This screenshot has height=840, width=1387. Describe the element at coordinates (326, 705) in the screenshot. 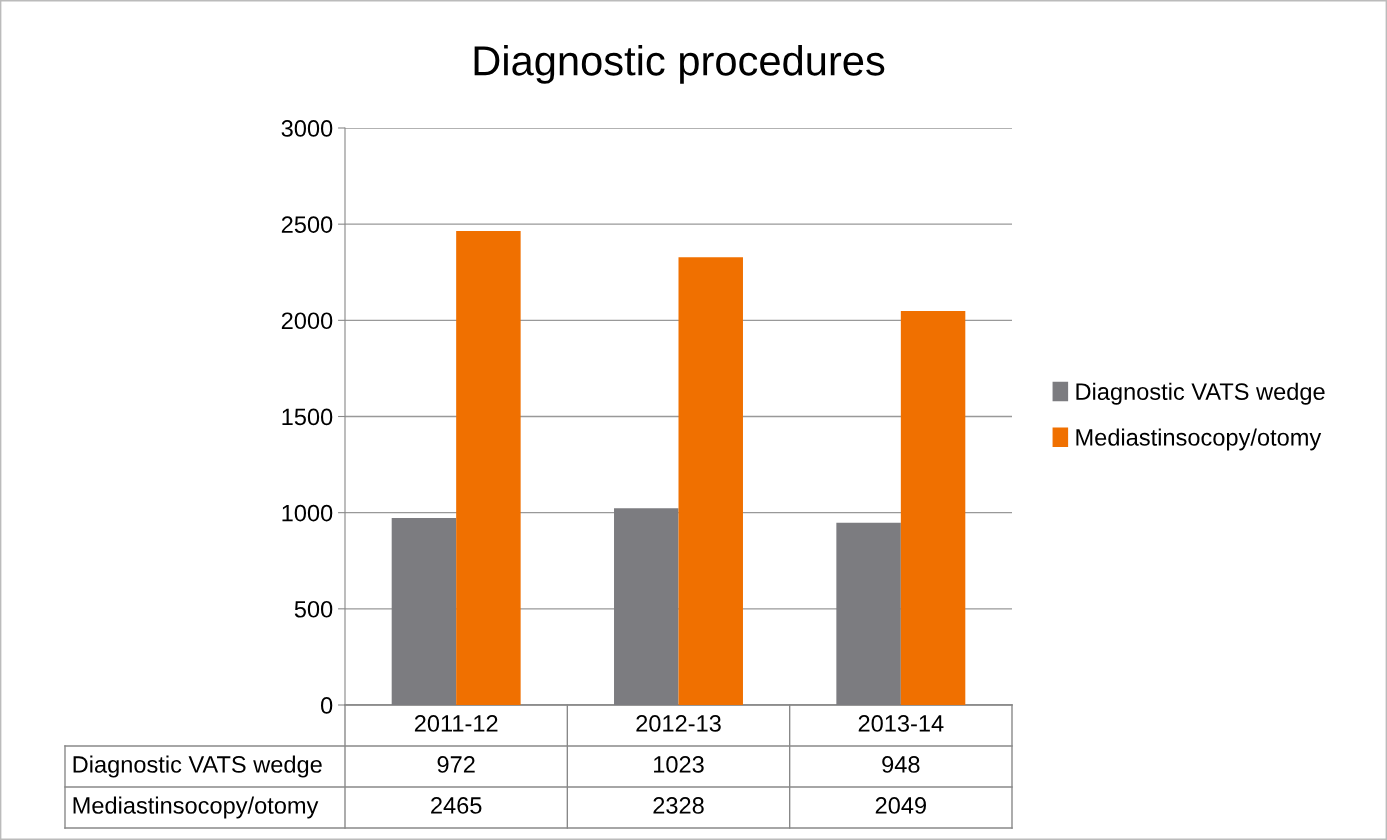

I see `y-tick-label: 0` at that location.